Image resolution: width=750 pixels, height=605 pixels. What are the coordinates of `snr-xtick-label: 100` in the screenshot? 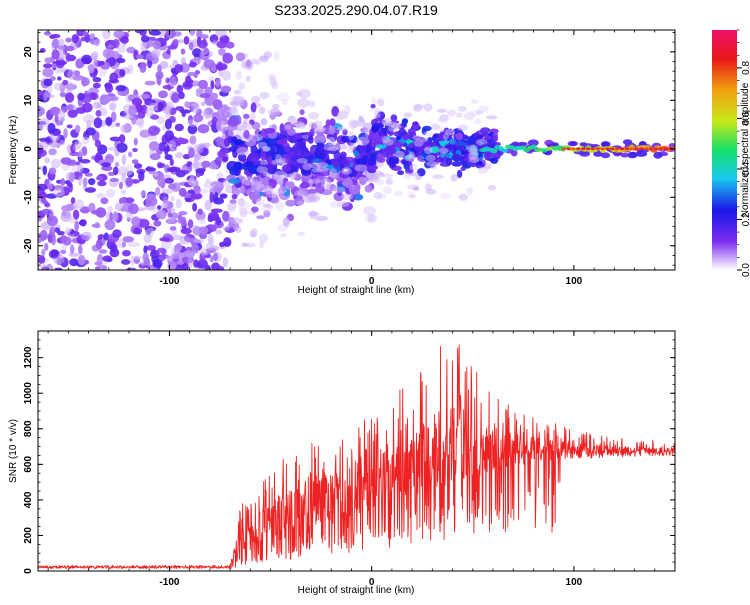 It's located at (574, 582).